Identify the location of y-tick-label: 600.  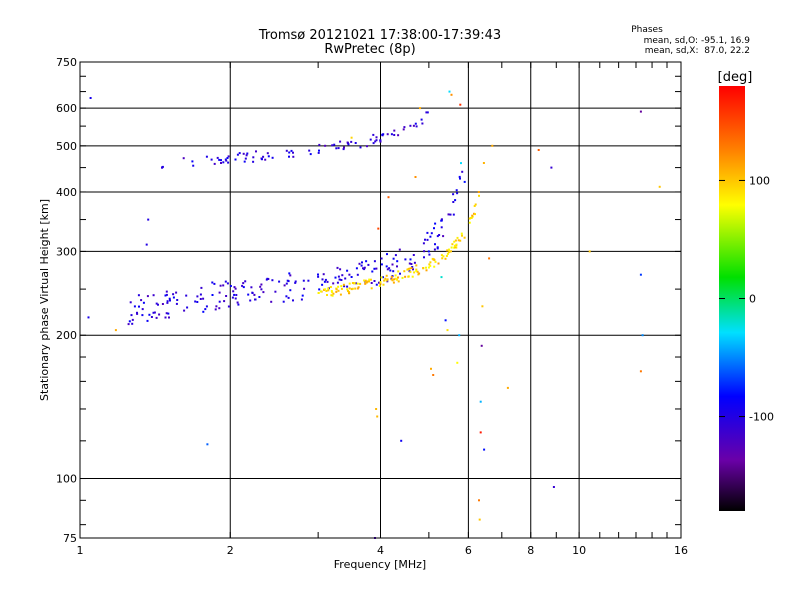
(66, 108).